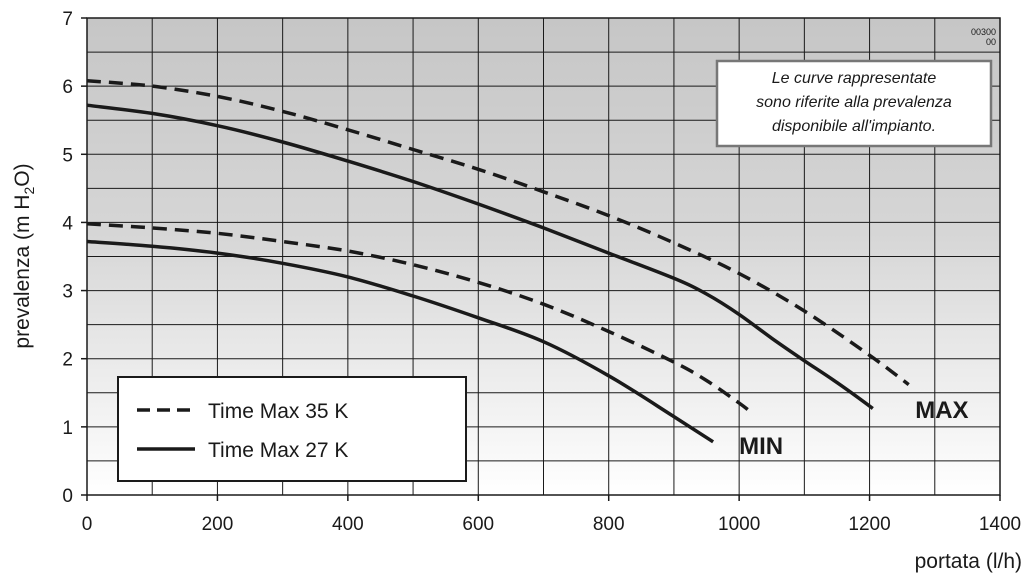 The width and height of the screenshot is (1029, 575). Describe the element at coordinates (941, 410) in the screenshot. I see `curve-label-max: MAX` at that location.